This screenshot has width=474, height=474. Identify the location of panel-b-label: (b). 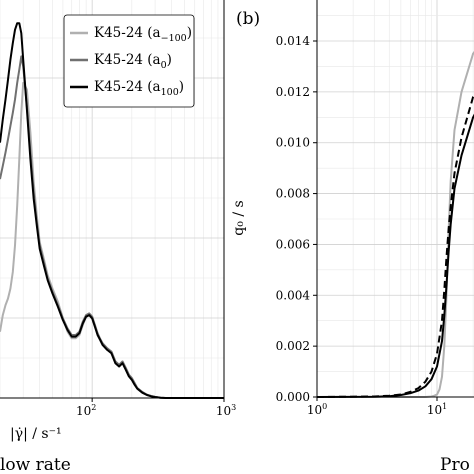
(248, 19).